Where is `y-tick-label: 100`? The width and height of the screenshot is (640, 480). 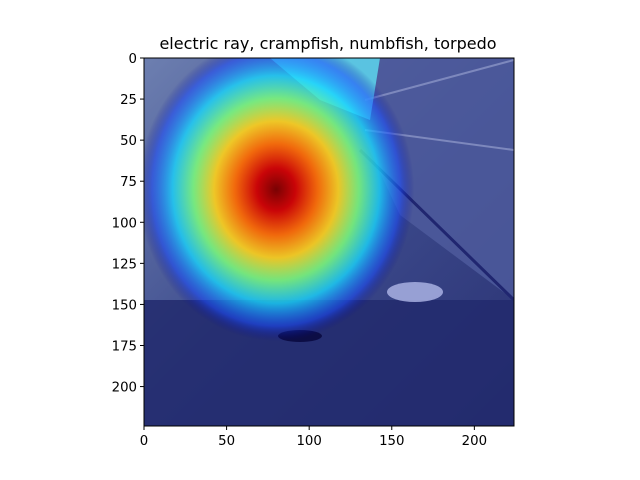
y-tick-label: 100 is located at coordinates (124, 223).